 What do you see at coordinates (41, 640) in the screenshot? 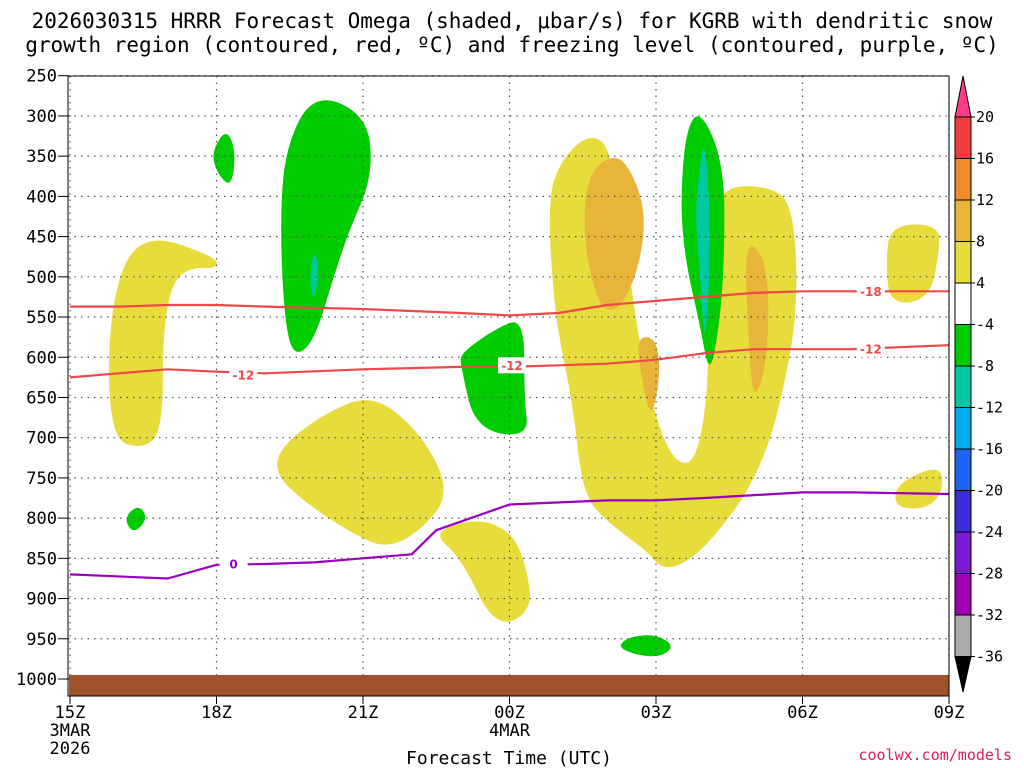
I see `y-tick-label-950: 950` at bounding box center [41, 640].